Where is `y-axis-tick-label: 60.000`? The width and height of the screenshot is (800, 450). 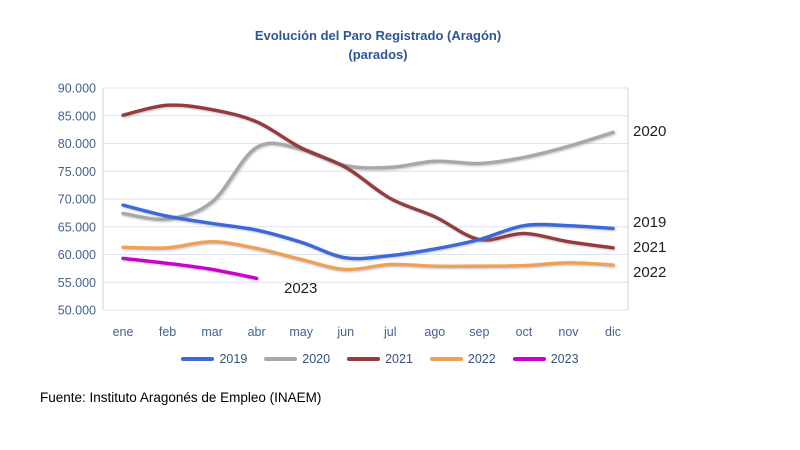
y-axis-tick-label: 60.000 is located at coordinates (77, 255).